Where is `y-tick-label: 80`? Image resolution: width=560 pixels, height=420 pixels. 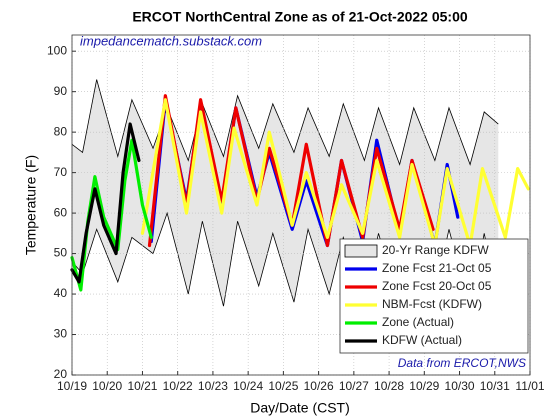 y-tick-label: 80 is located at coordinates (61, 131).